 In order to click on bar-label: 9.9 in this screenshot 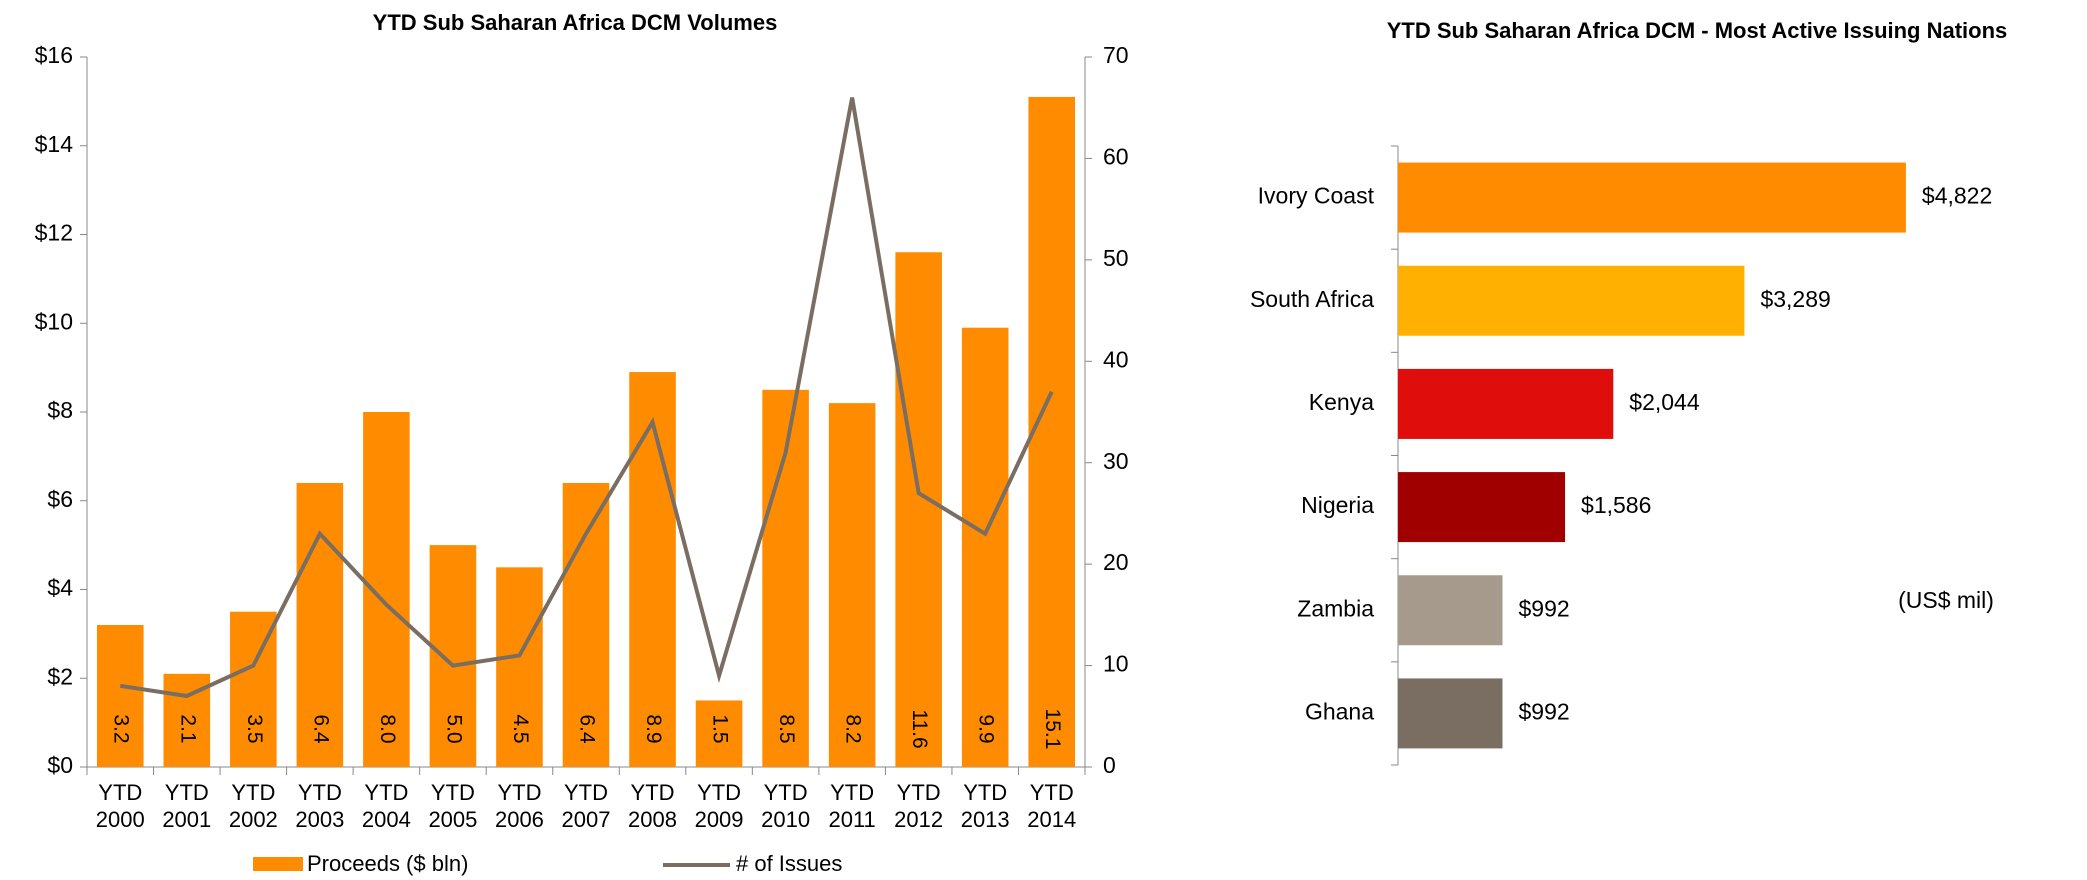, I will do `click(986, 728)`.